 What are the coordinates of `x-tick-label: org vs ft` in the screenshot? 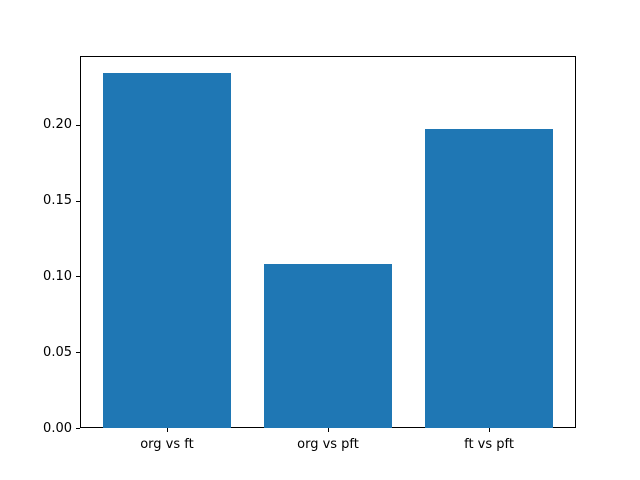 It's located at (167, 444).